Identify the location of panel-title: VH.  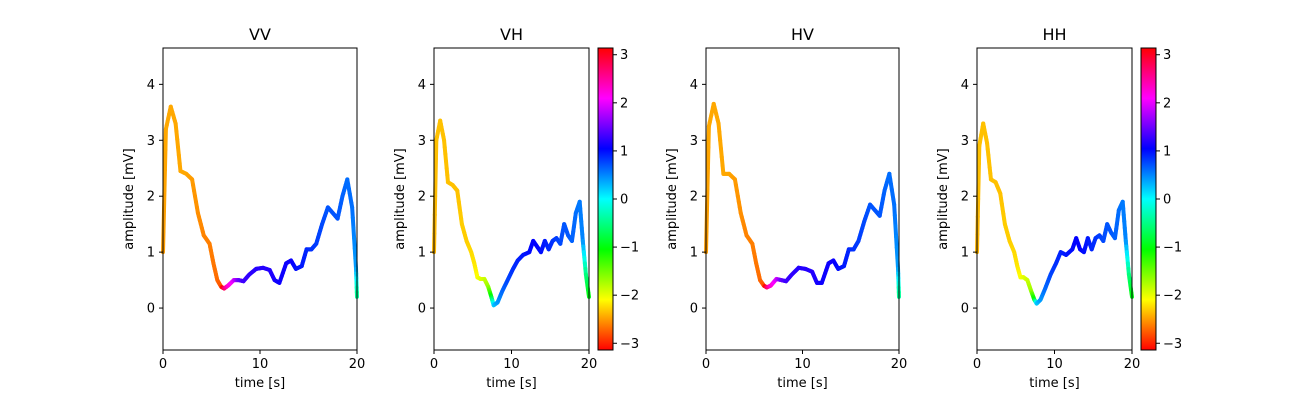
(511, 34).